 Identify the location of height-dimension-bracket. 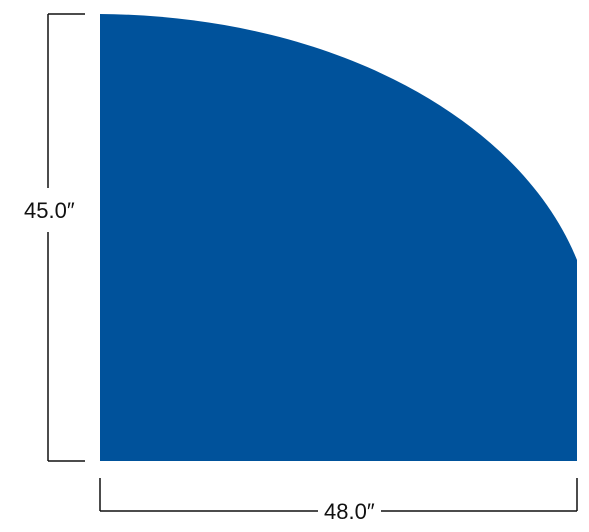
(66, 237).